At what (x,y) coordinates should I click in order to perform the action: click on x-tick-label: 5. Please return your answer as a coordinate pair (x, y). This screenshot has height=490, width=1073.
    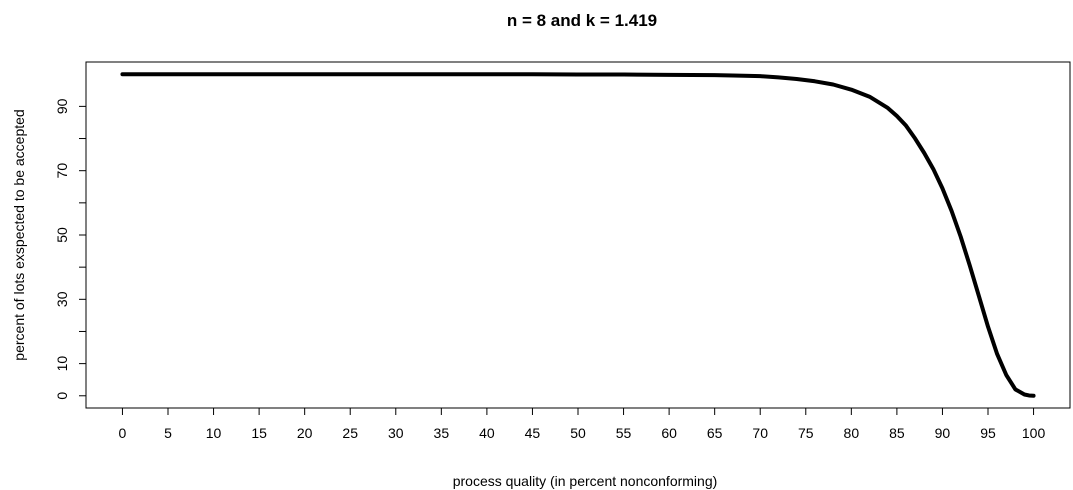
    Looking at the image, I should click on (168, 433).